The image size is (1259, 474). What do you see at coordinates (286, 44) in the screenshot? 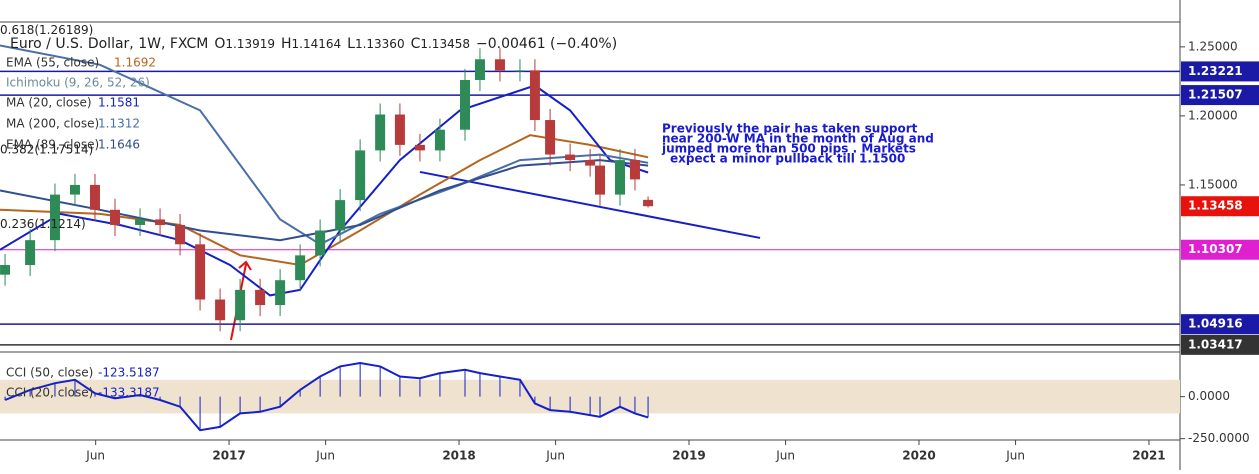
I see `header-part: H` at bounding box center [286, 44].